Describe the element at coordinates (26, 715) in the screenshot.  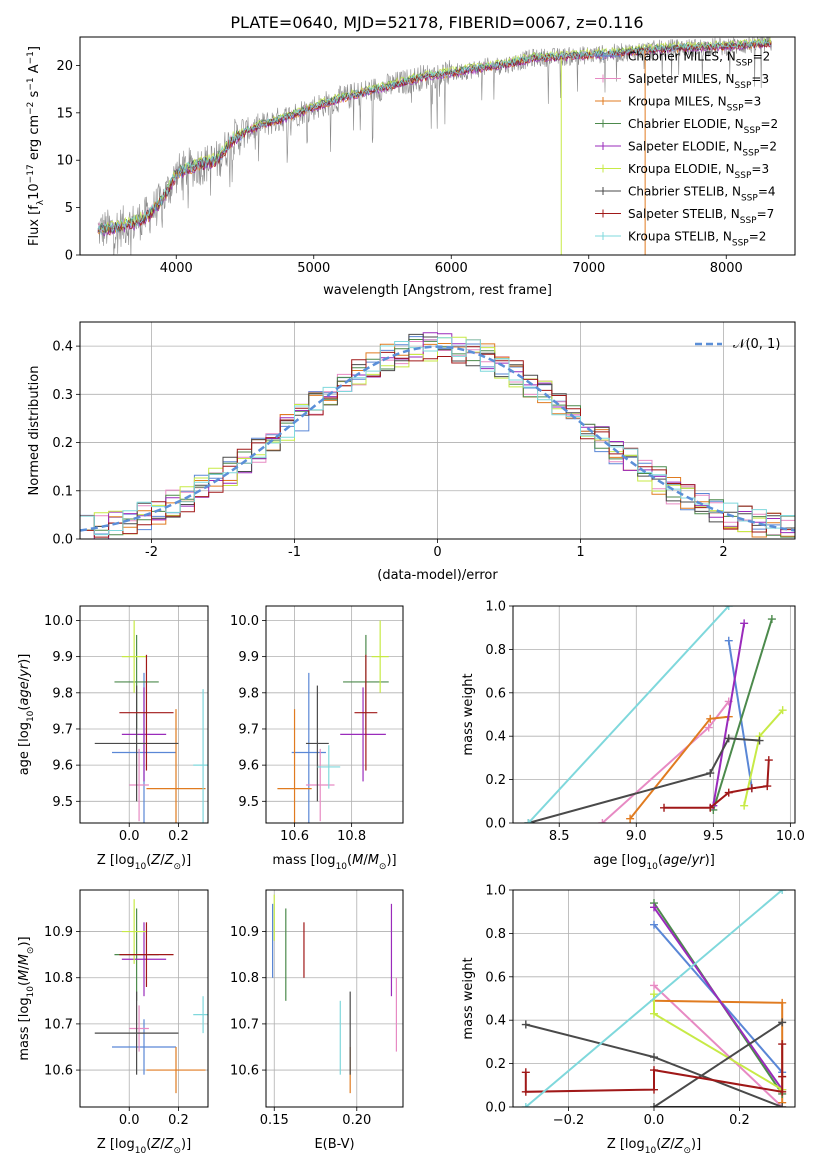
I see `y-axis-label: age [log10(age/yr)]` at that location.